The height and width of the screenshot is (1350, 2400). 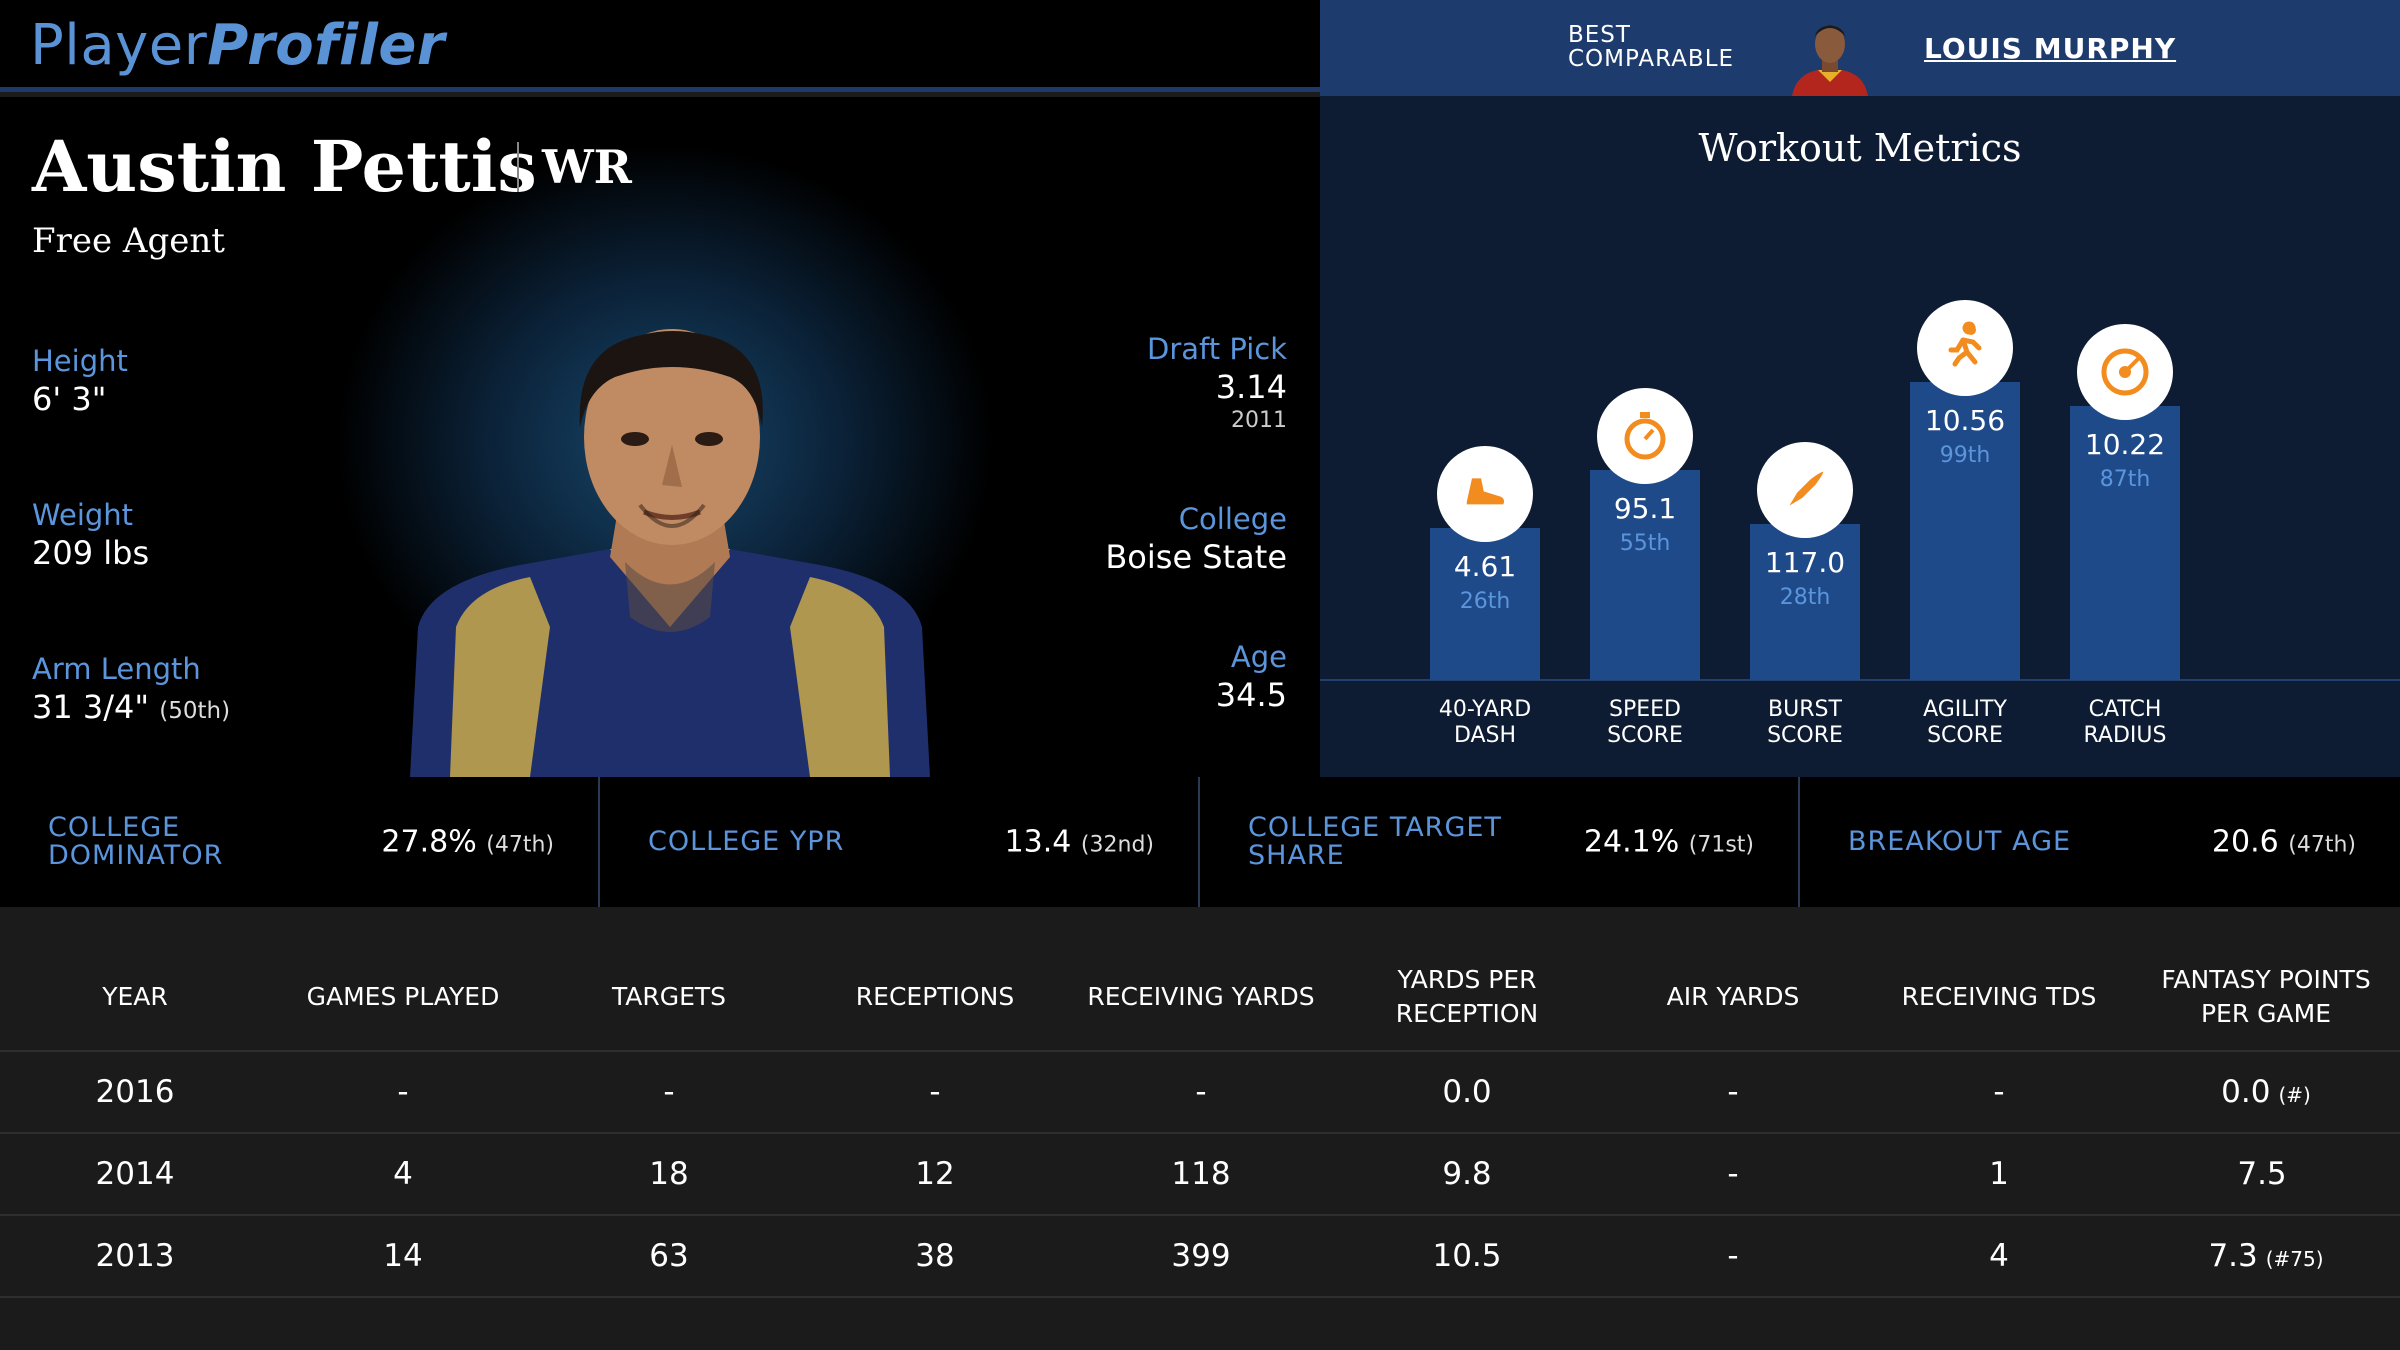 I want to click on bar-value: 95.1, so click(x=1645, y=508).